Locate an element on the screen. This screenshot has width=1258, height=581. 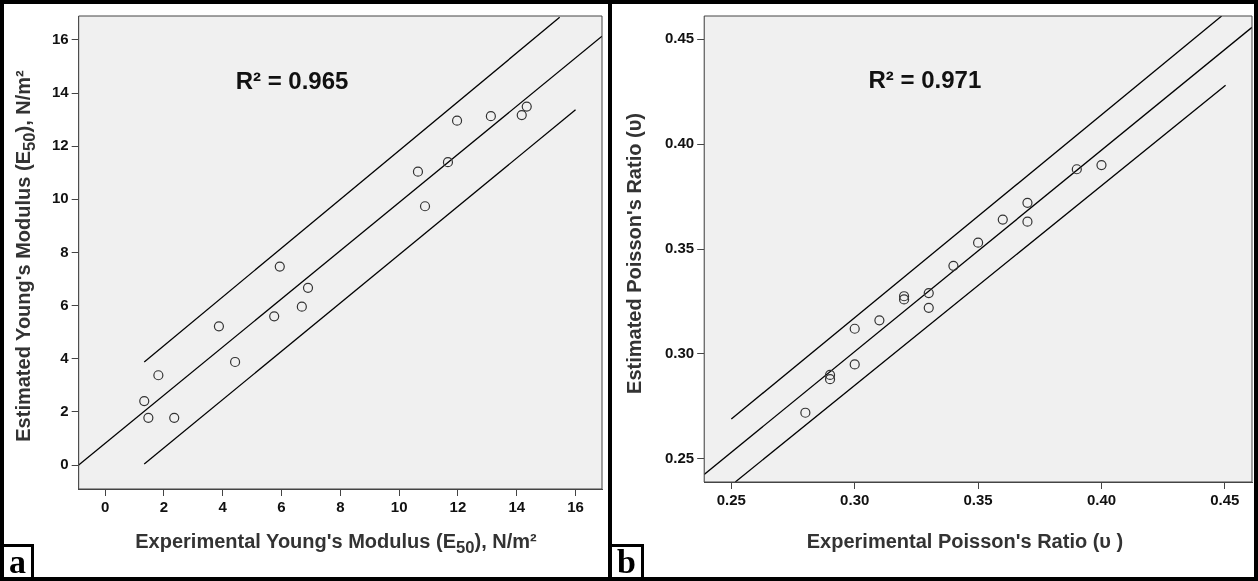
y-tick-label: 14 is located at coordinates (61, 92).